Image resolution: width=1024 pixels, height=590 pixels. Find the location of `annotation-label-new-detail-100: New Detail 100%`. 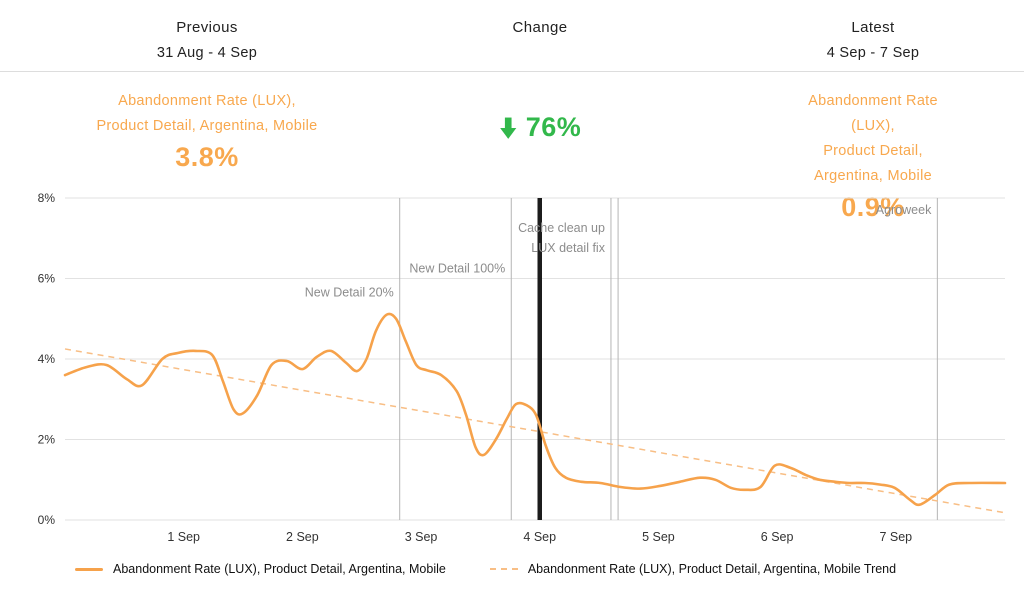

annotation-label-new-detail-100: New Detail 100% is located at coordinates (457, 268).